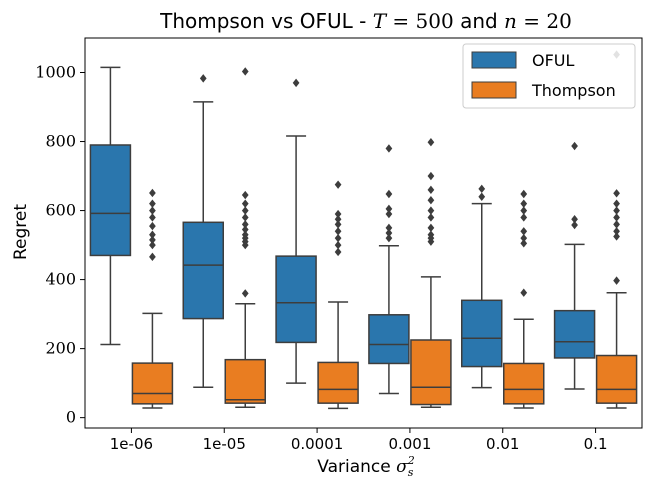 Image resolution: width=652 pixels, height=478 pixels. What do you see at coordinates (510, 21) in the screenshot?
I see `chart-title-n: n` at bounding box center [510, 21].